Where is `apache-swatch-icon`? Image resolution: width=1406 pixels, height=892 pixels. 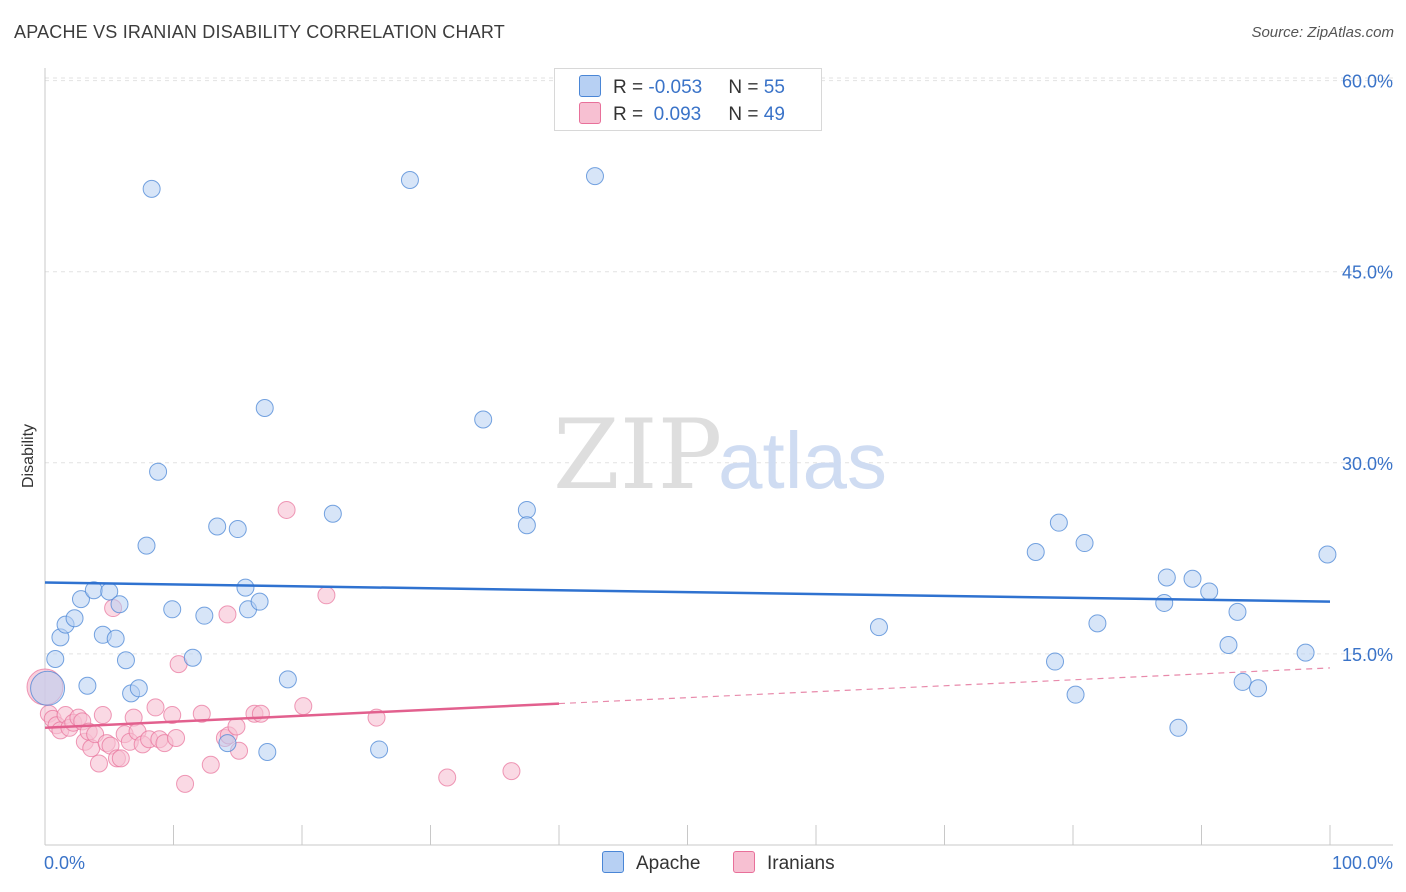 apache-swatch-icon is located at coordinates (590, 86).